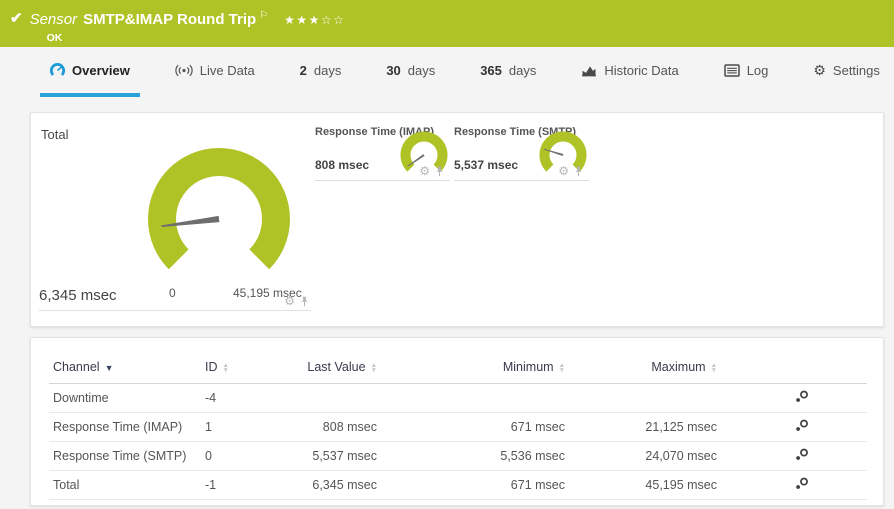 The image size is (894, 509). Describe the element at coordinates (315, 20) in the screenshot. I see `priority-stars: ★★★☆☆` at that location.